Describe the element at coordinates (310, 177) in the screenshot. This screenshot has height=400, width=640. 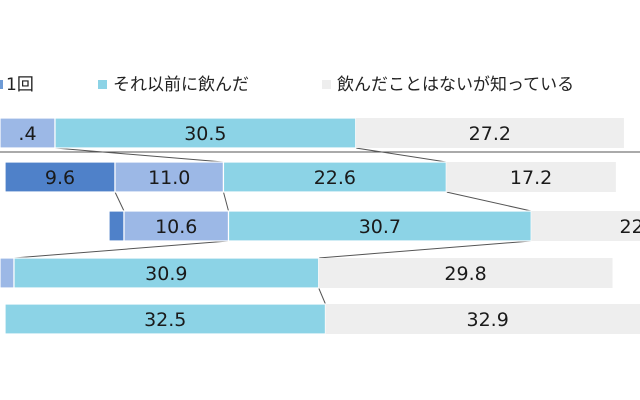
I see `bar-row: 9.6 11.0 22.6 17.2` at that location.